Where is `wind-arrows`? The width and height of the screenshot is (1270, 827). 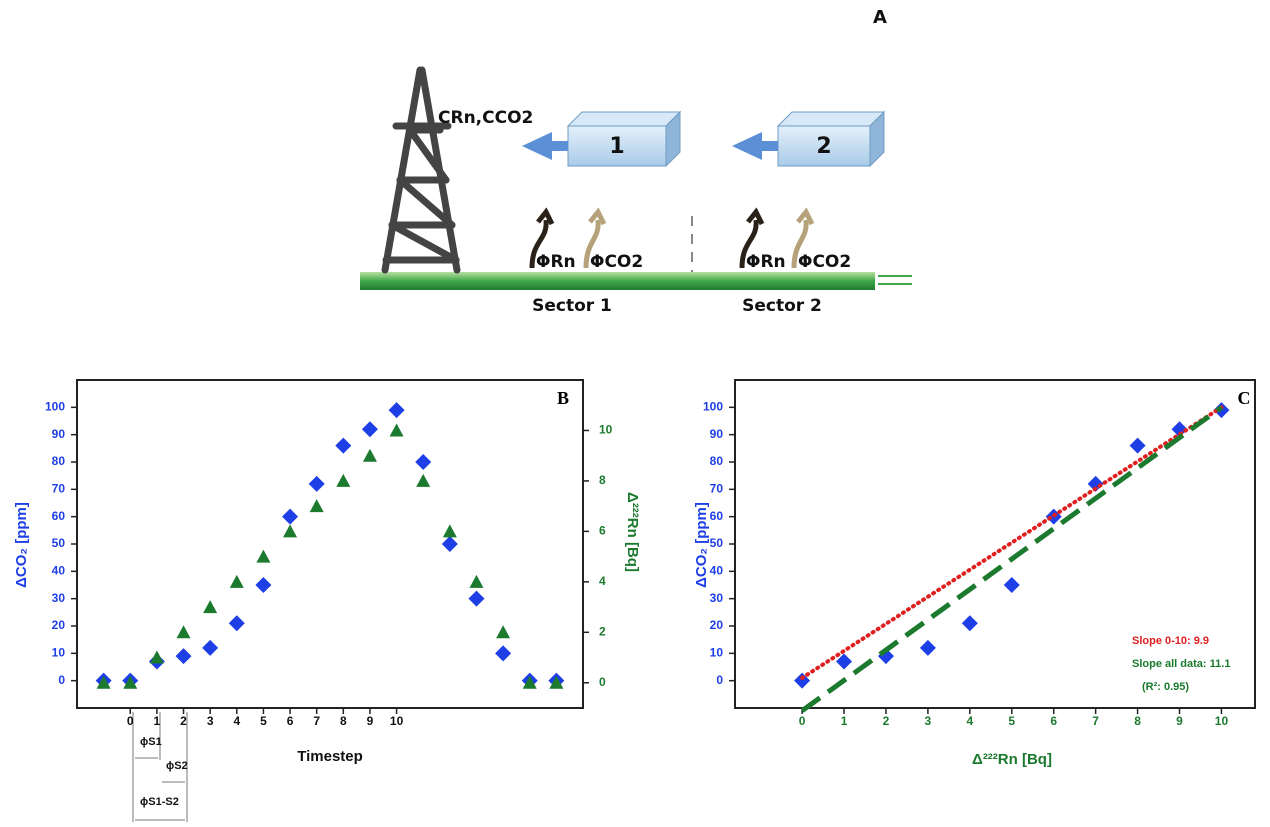
wind-arrows is located at coordinates (650, 146).